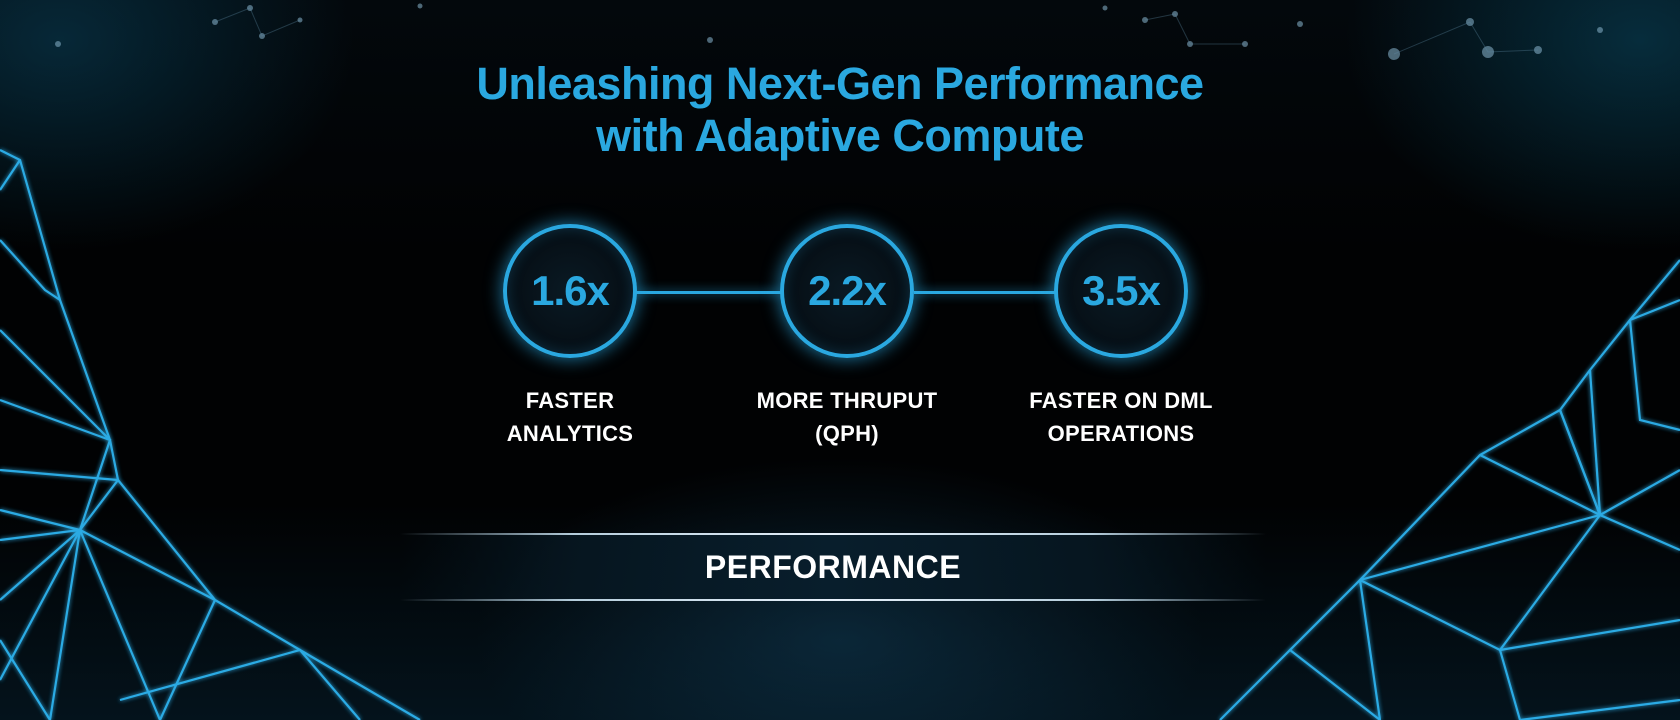 This screenshot has height=720, width=1680. What do you see at coordinates (1121, 400) in the screenshot?
I see `metric-label-line-1: FASTER ON DML` at bounding box center [1121, 400].